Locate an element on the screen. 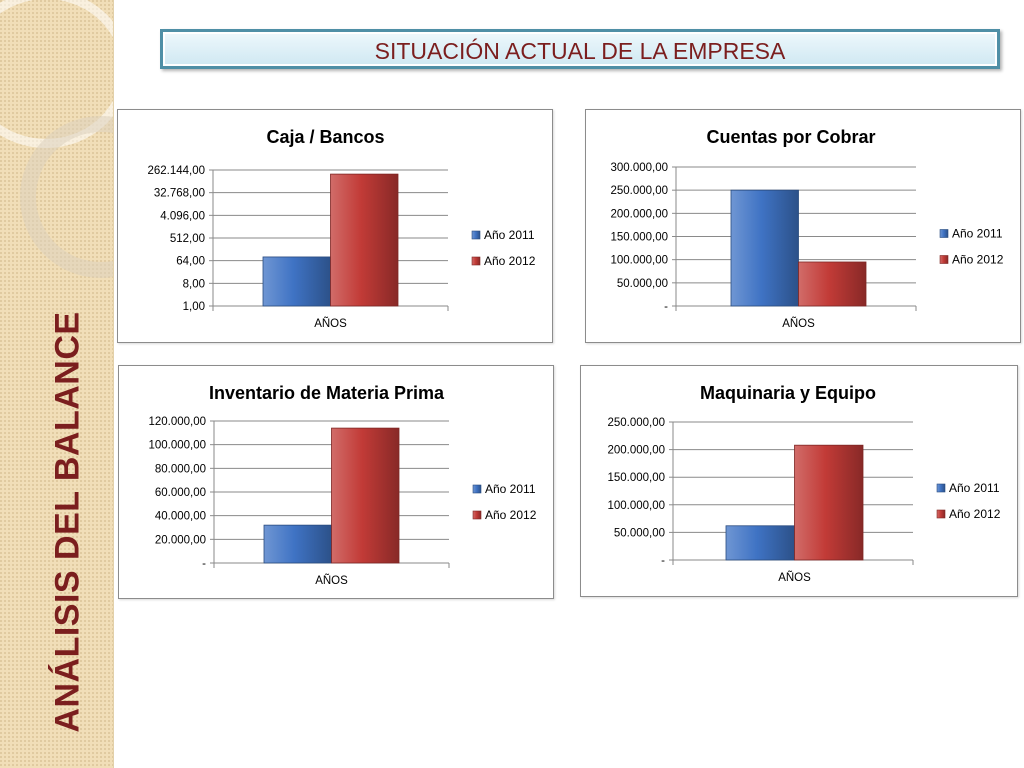  chart-title: Cuentas por Cobrar is located at coordinates (790, 137).